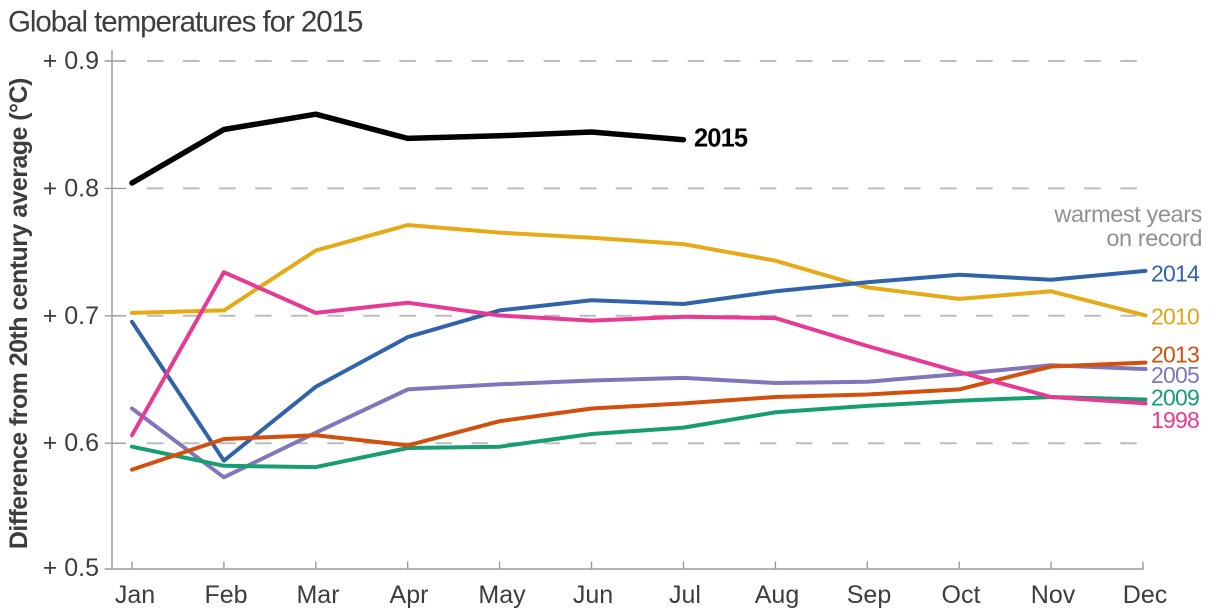 The image size is (1220, 610). I want to click on svg-text: Dec, so click(1145, 595).